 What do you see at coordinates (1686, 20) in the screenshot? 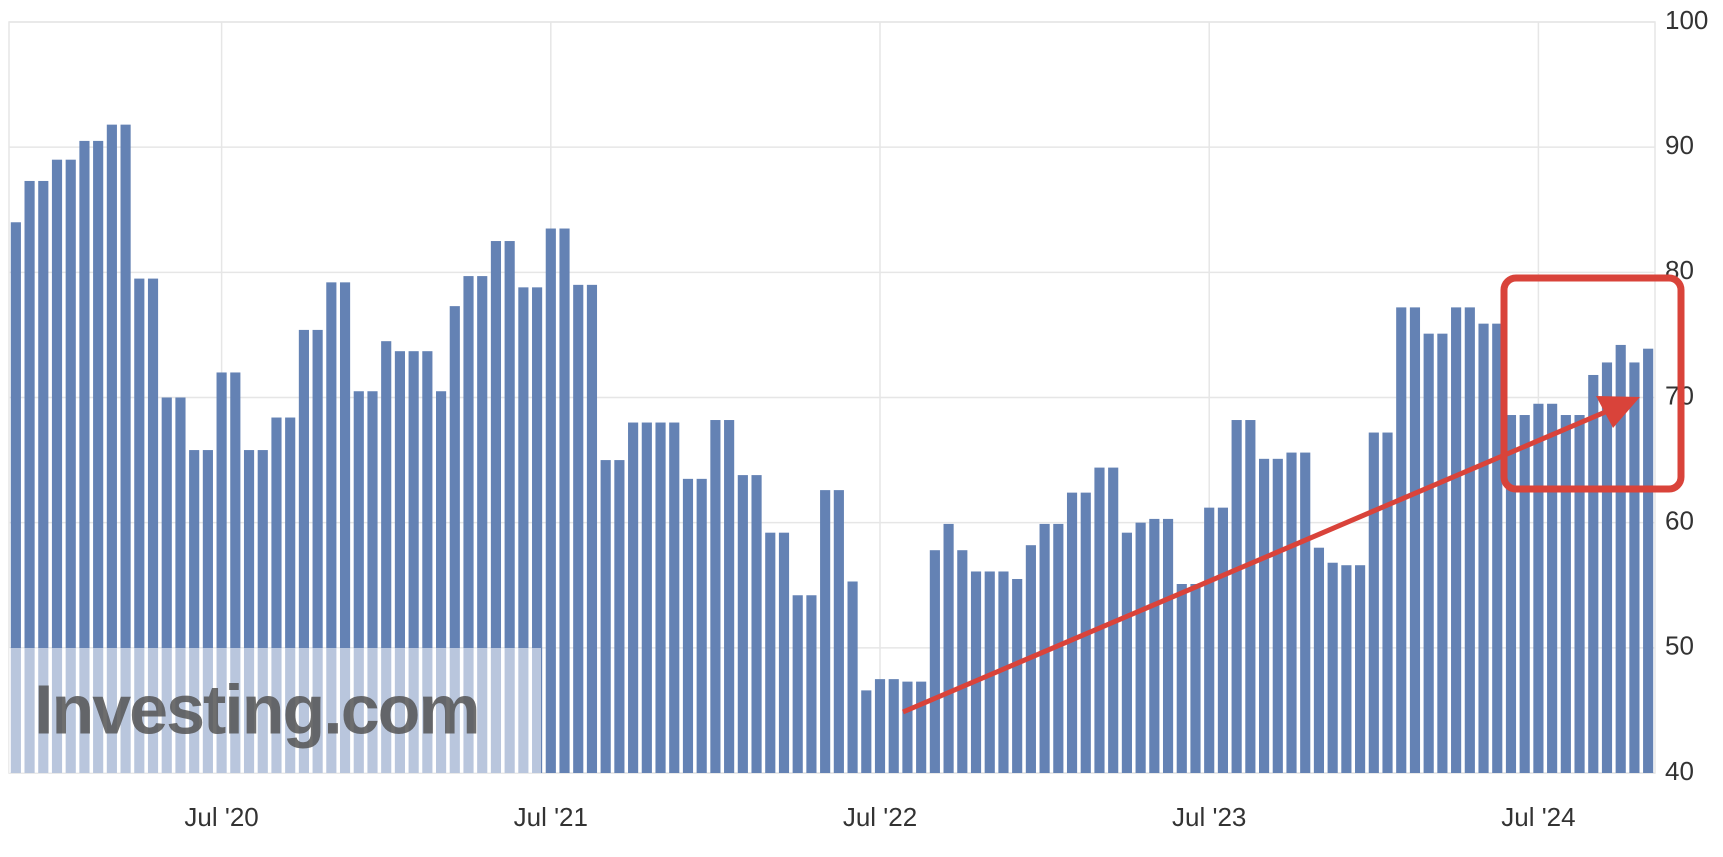
I see `y-tick-label: 100` at bounding box center [1686, 20].